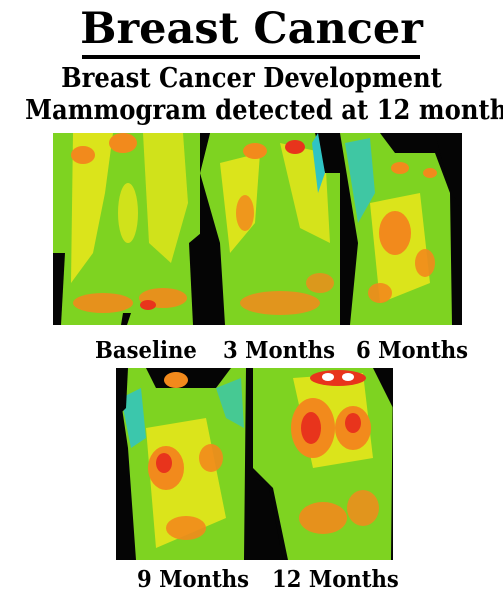  What do you see at coordinates (193, 579) in the screenshot?
I see `label-9-months: 9 Months` at bounding box center [193, 579].